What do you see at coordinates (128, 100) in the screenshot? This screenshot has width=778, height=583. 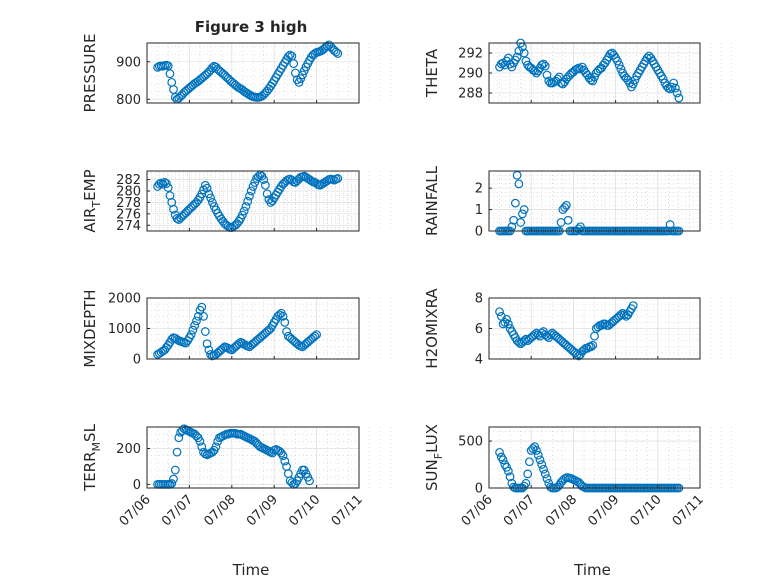 I see `y-tick-label: 800` at bounding box center [128, 100].